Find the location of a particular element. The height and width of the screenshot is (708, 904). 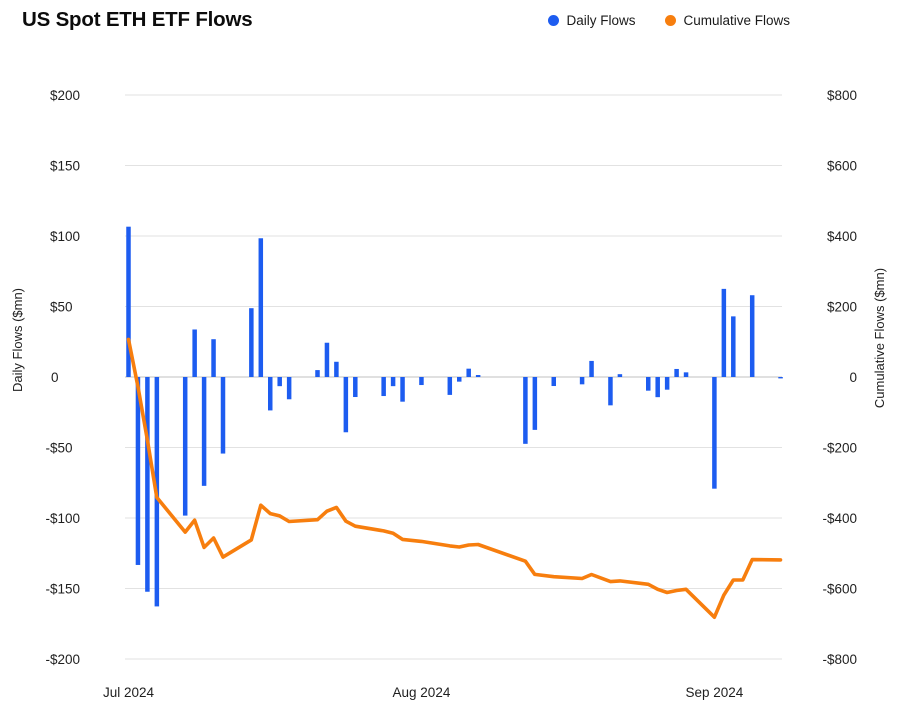

y-left-tick-label: $100 is located at coordinates (65, 236).